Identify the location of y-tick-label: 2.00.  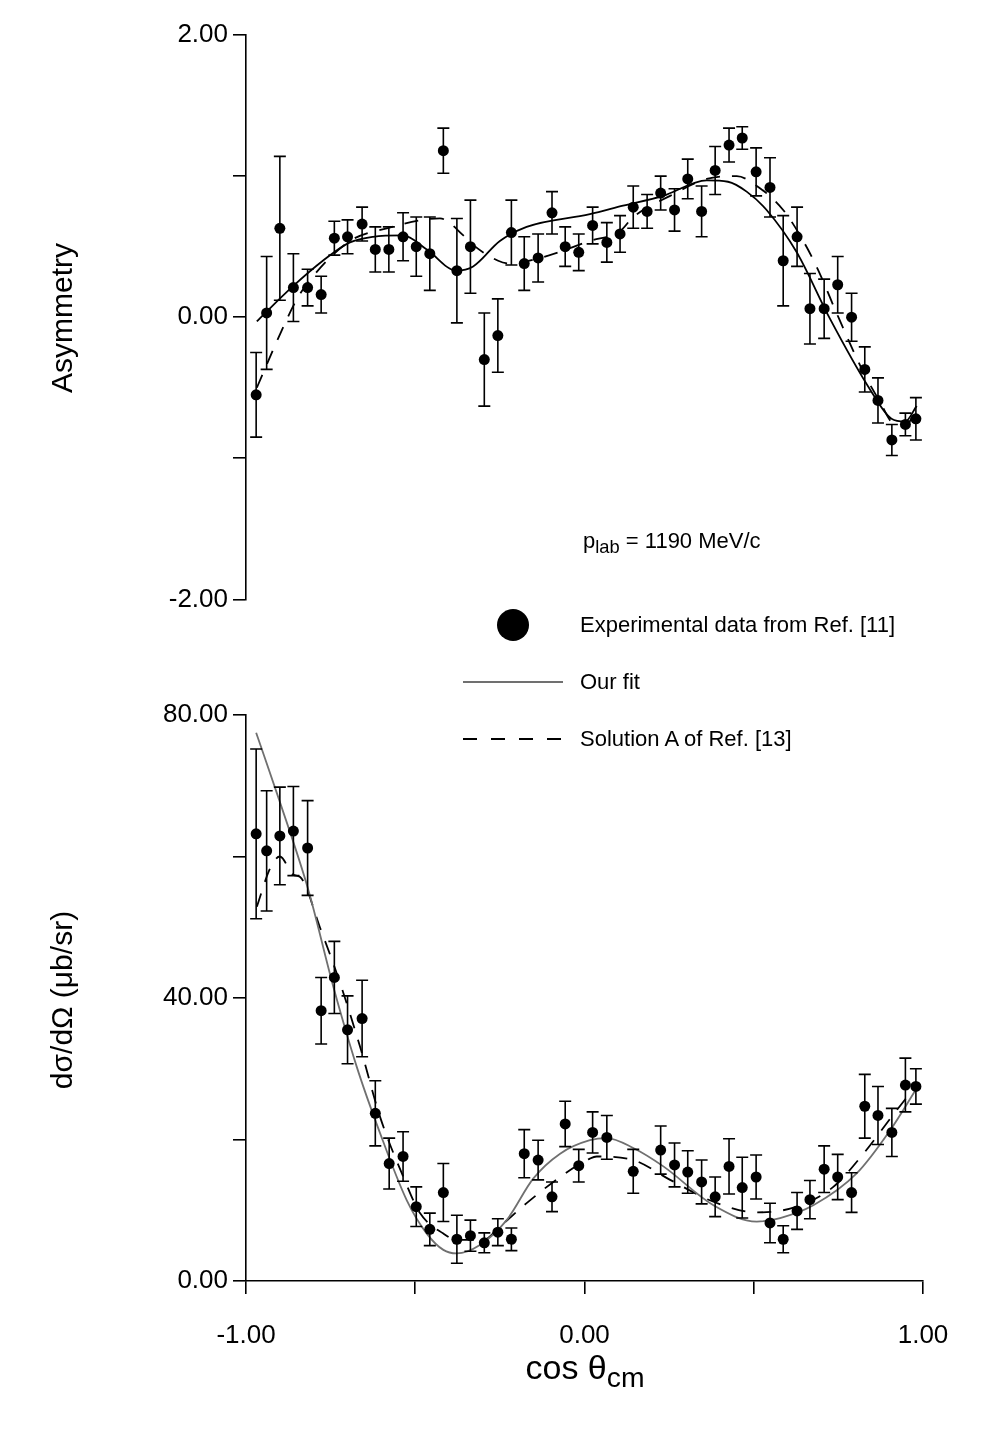
(202, 33).